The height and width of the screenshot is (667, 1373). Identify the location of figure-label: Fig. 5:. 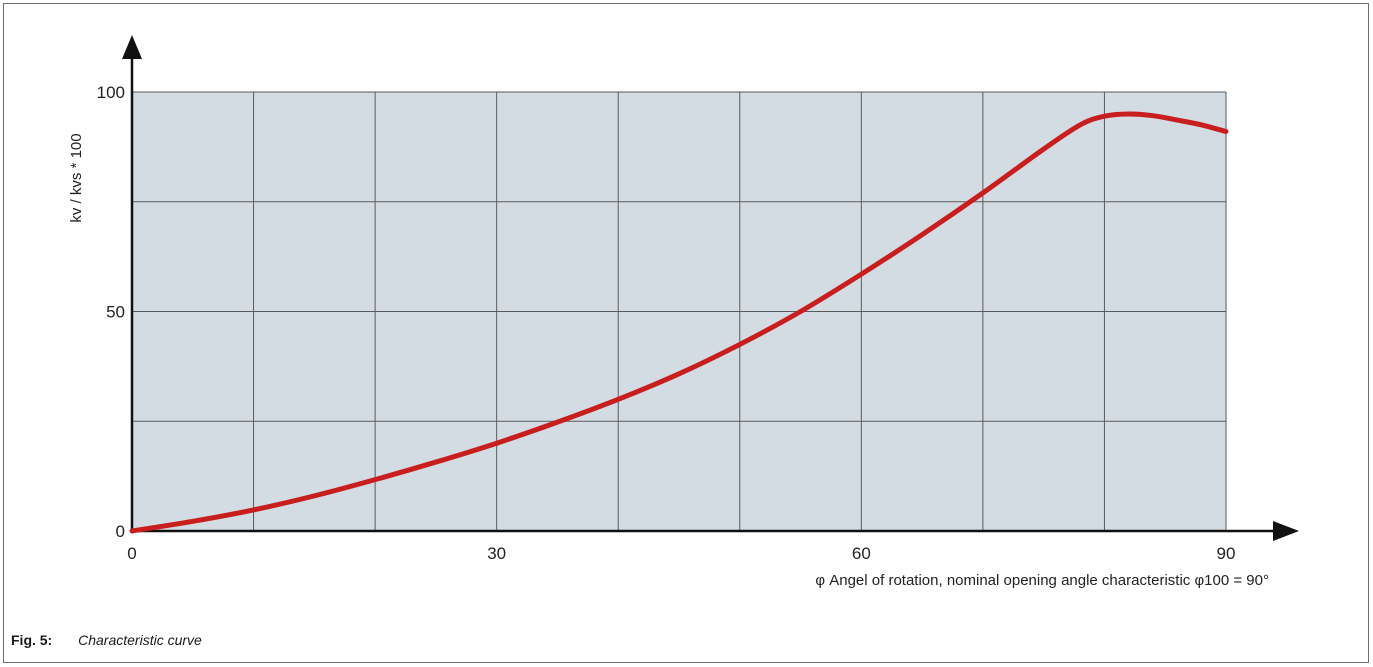
(32, 640).